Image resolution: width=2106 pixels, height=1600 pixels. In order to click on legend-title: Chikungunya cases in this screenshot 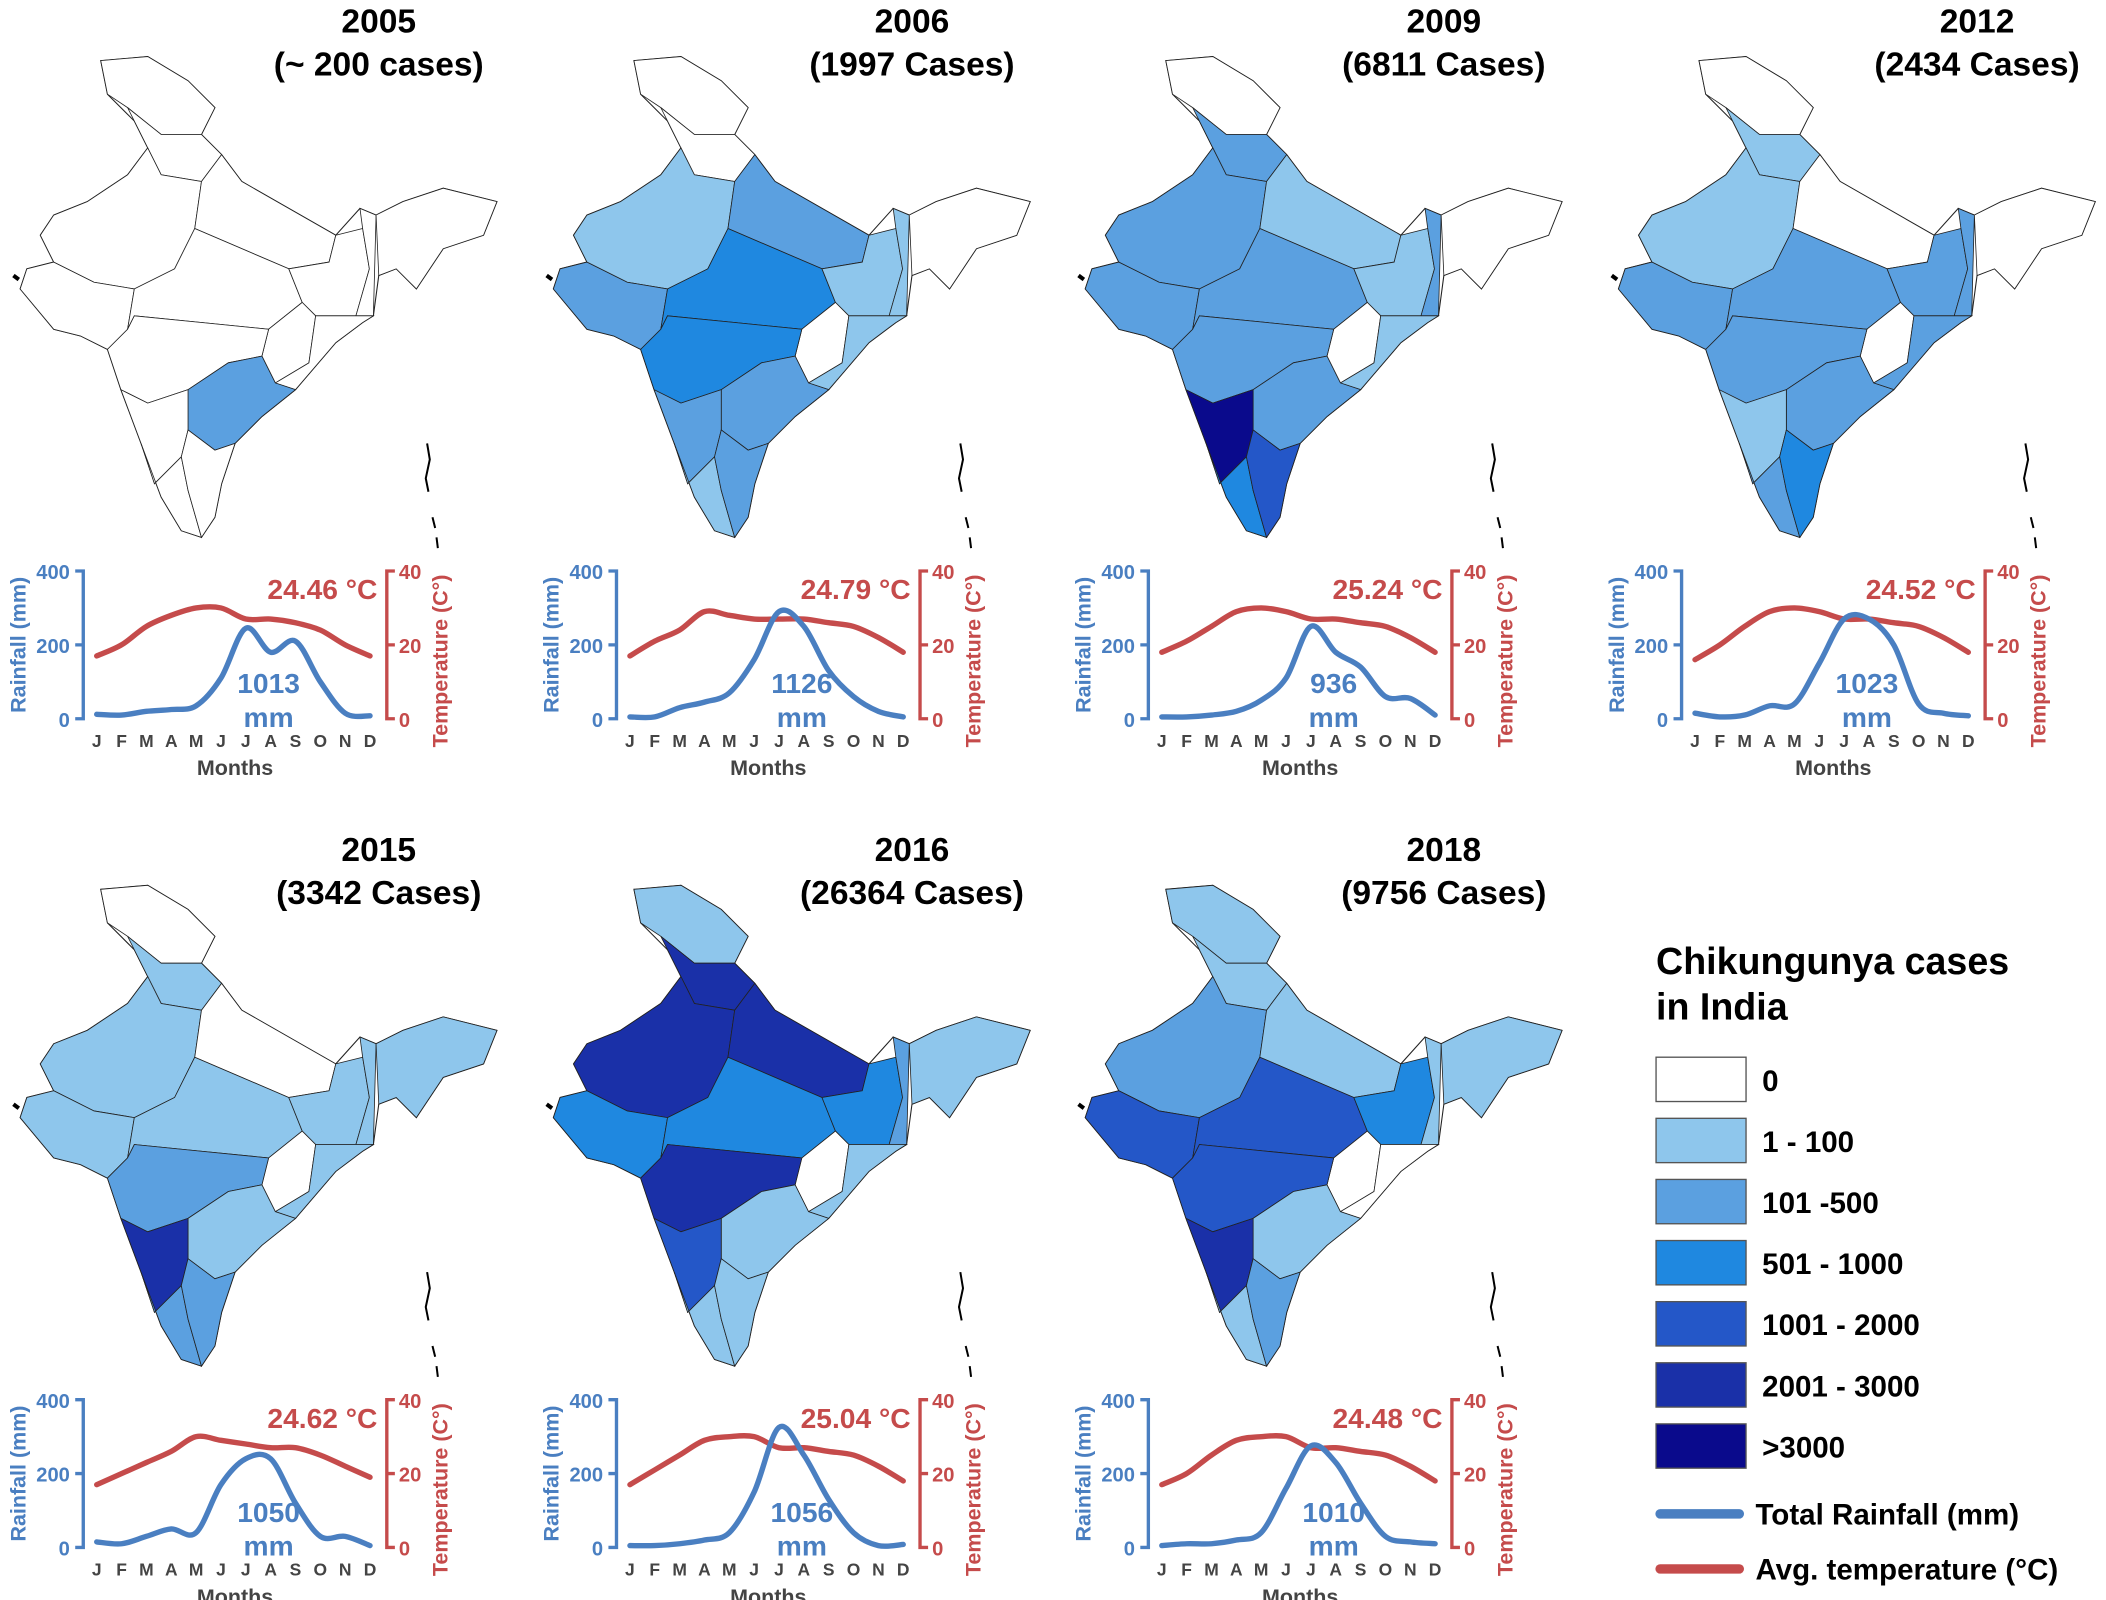, I will do `click(1832, 961)`.